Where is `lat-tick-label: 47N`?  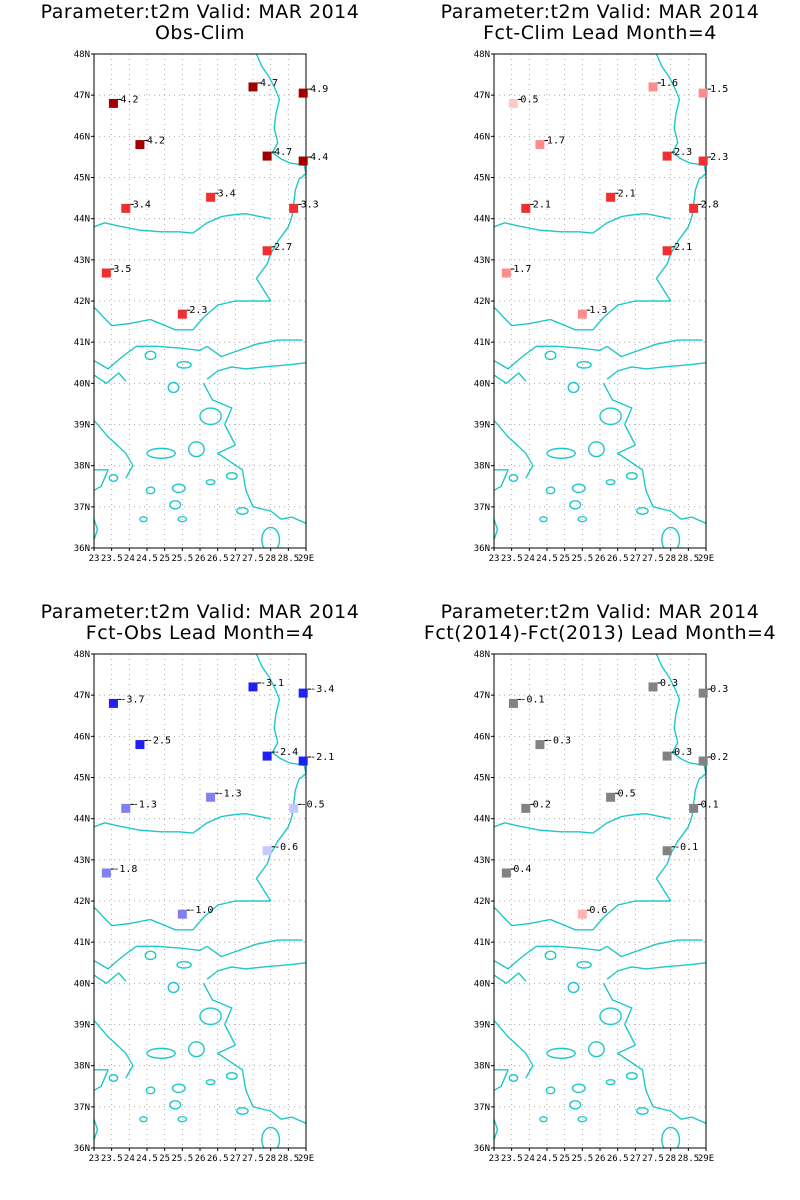
lat-tick-label: 47N is located at coordinates (482, 96).